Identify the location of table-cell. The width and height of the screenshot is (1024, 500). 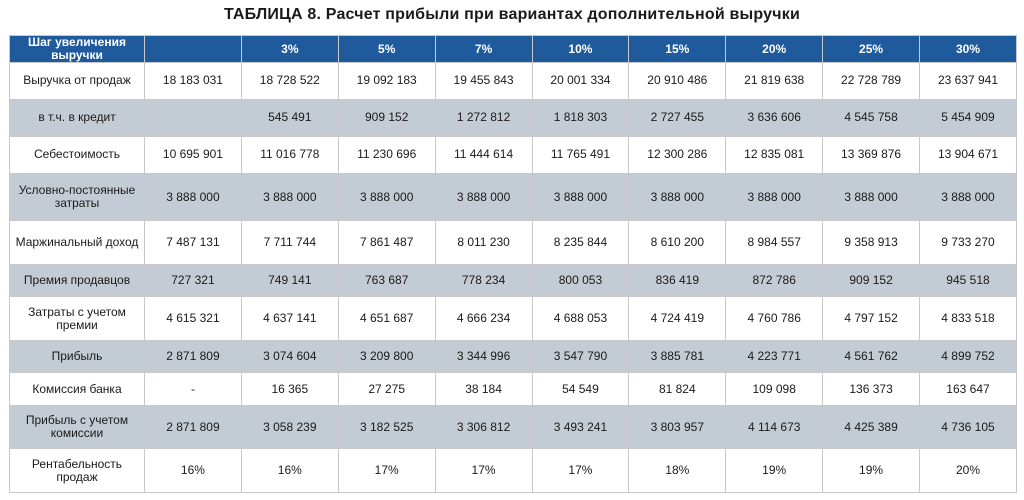
(193, 117).